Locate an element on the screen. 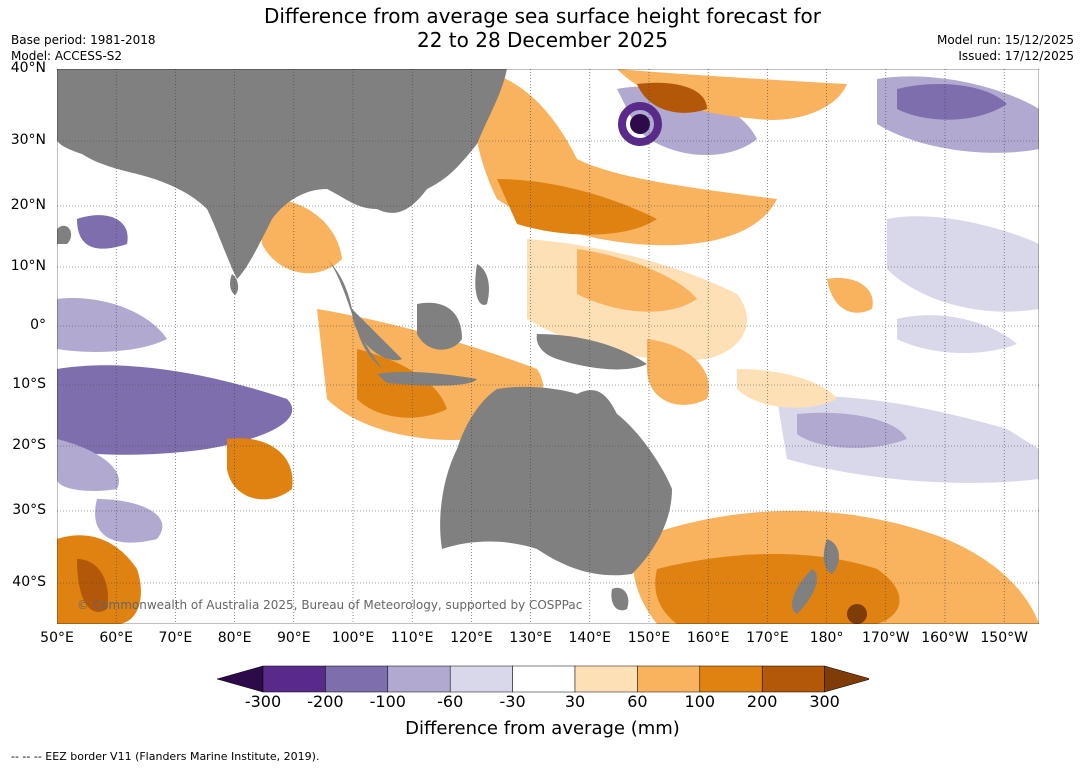 This screenshot has height=770, width=1085. asia-landmass is located at coordinates (282, 174).